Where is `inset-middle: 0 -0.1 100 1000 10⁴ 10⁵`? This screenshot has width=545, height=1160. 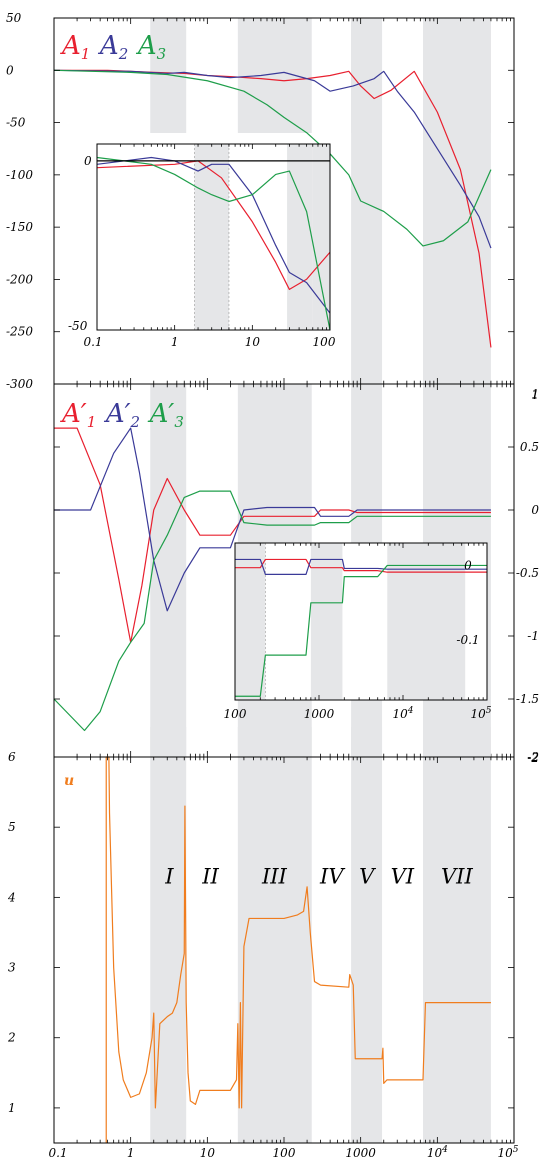
inset-middle: 0 -0.1 100 1000 10⁴ 10⁵ is located at coordinates (358, 631).